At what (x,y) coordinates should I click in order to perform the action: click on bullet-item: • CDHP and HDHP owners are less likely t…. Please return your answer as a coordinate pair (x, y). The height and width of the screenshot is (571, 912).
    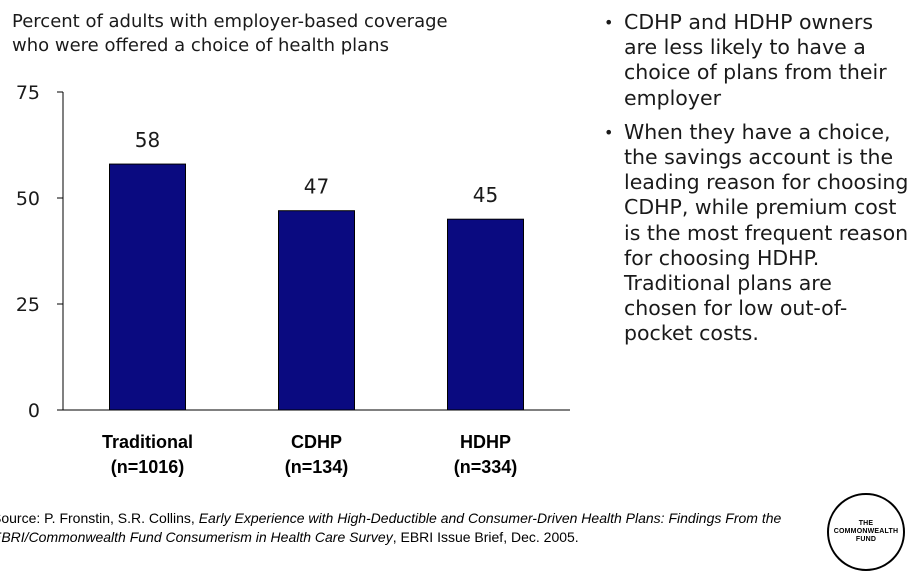
    Looking at the image, I should click on (757, 60).